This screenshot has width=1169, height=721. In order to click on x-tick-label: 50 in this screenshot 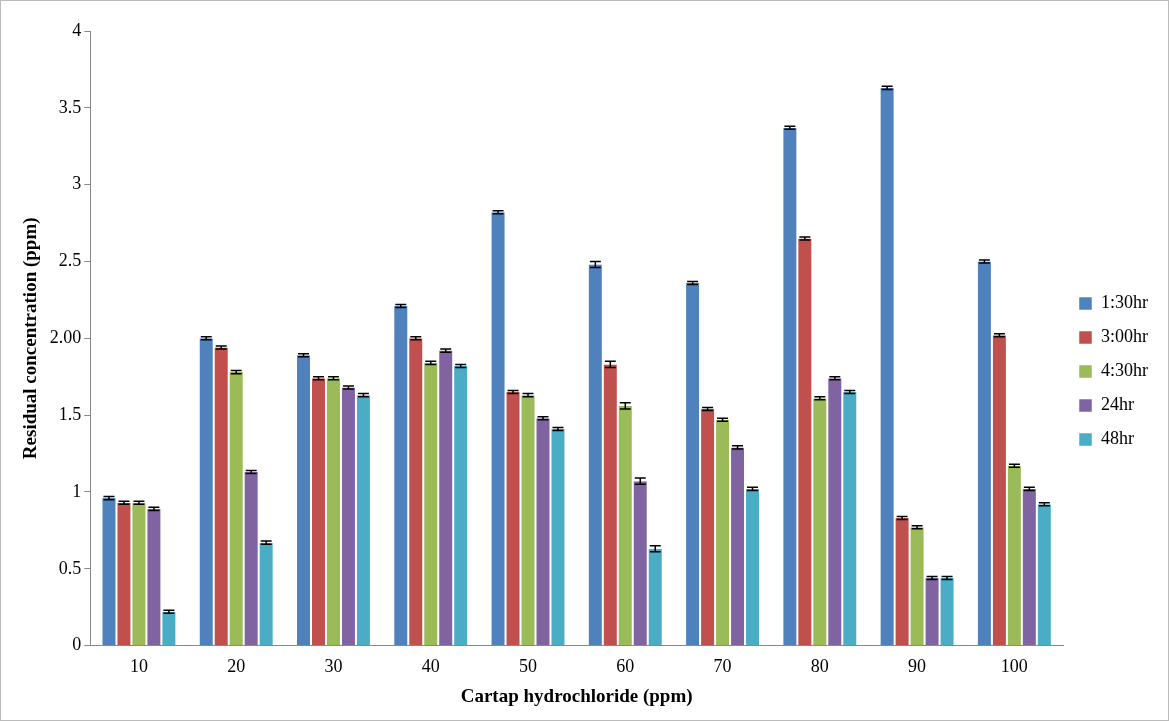, I will do `click(528, 666)`.